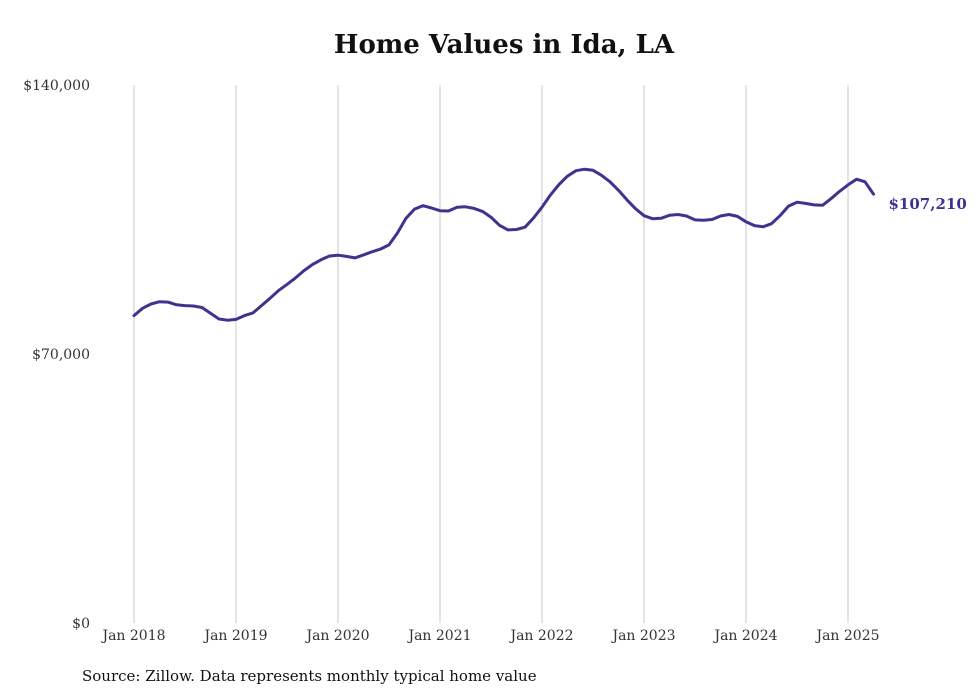 This screenshot has height=699, width=980. Describe the element at coordinates (56, 86) in the screenshot. I see `y-tick-label: $140,000` at that location.